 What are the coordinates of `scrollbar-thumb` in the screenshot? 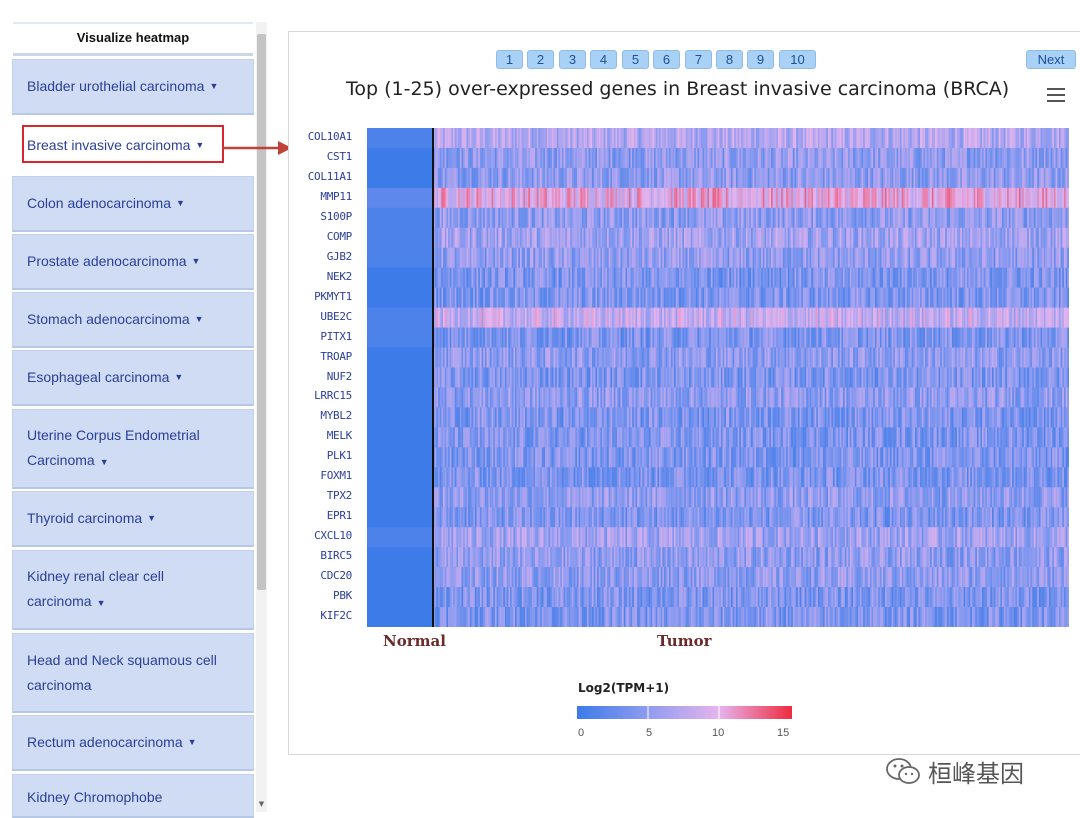 It's located at (261, 312).